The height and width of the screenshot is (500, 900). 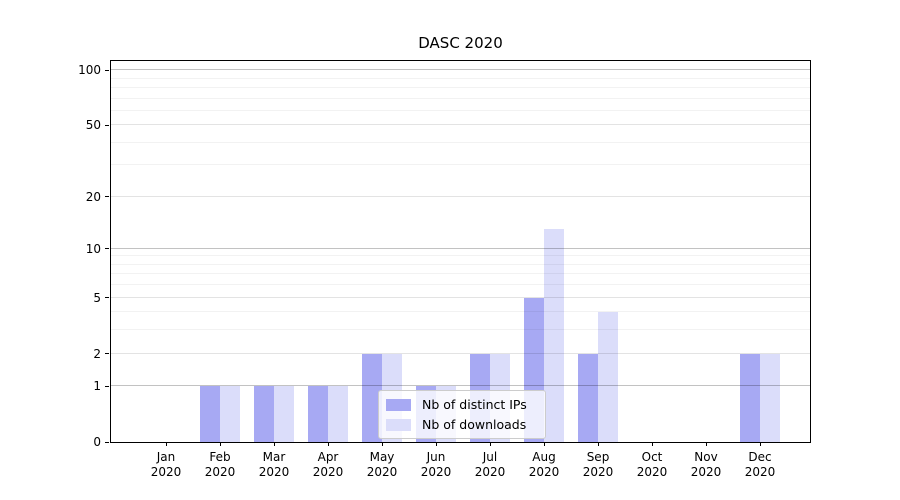 What do you see at coordinates (274, 444) in the screenshot?
I see `x-tick-mark-mar` at bounding box center [274, 444].